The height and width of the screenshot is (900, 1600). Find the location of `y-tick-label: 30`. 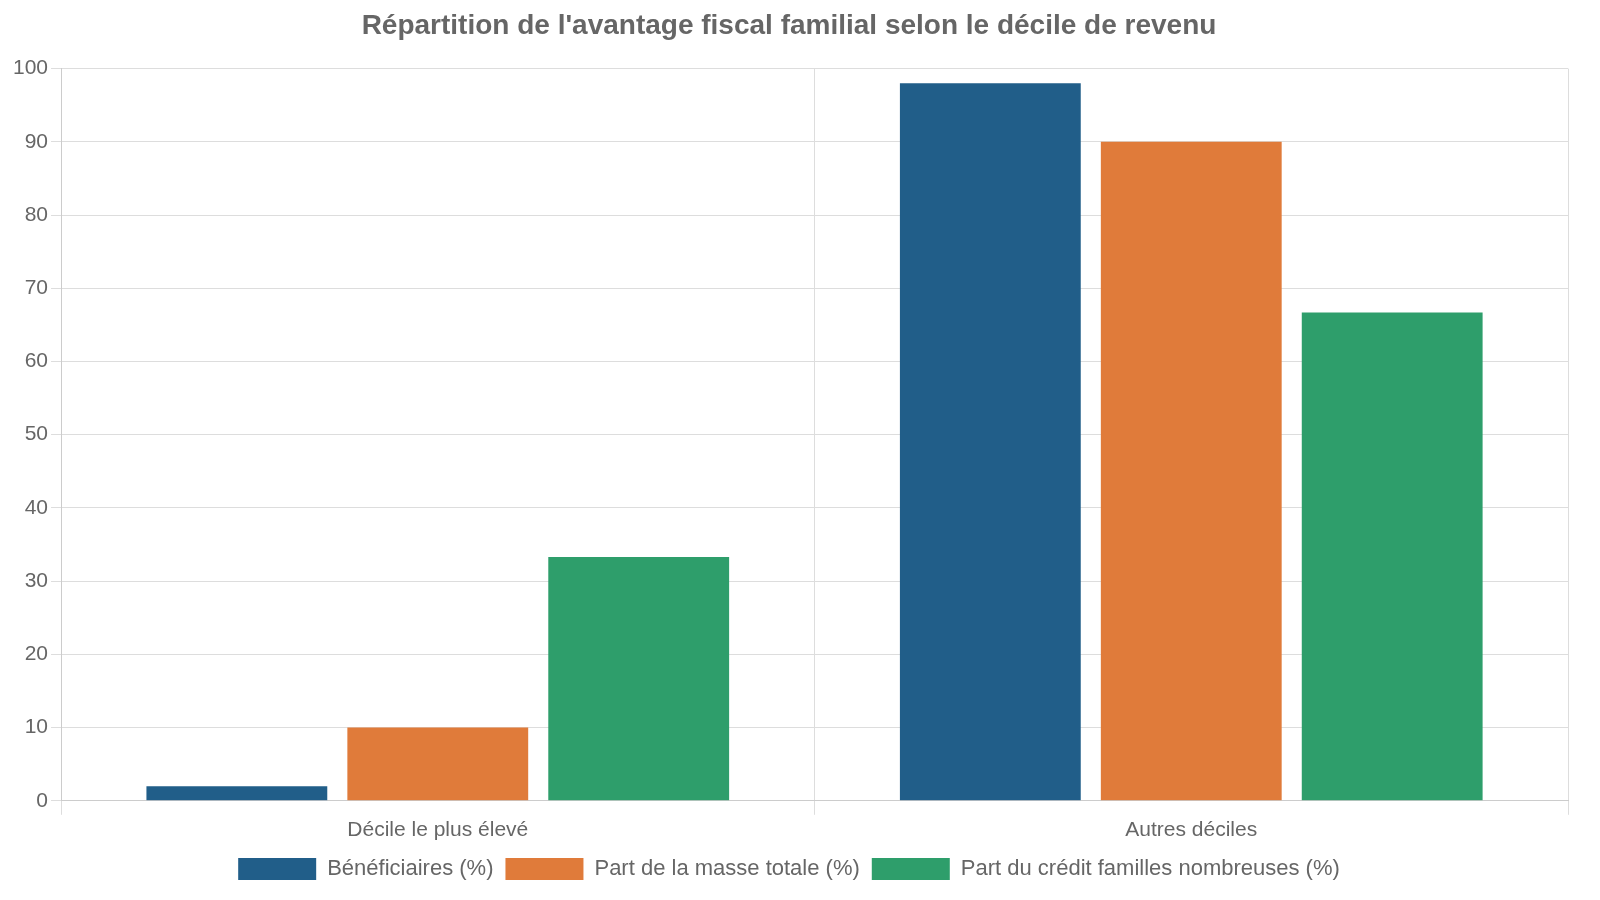

y-tick-label: 30 is located at coordinates (36, 579).